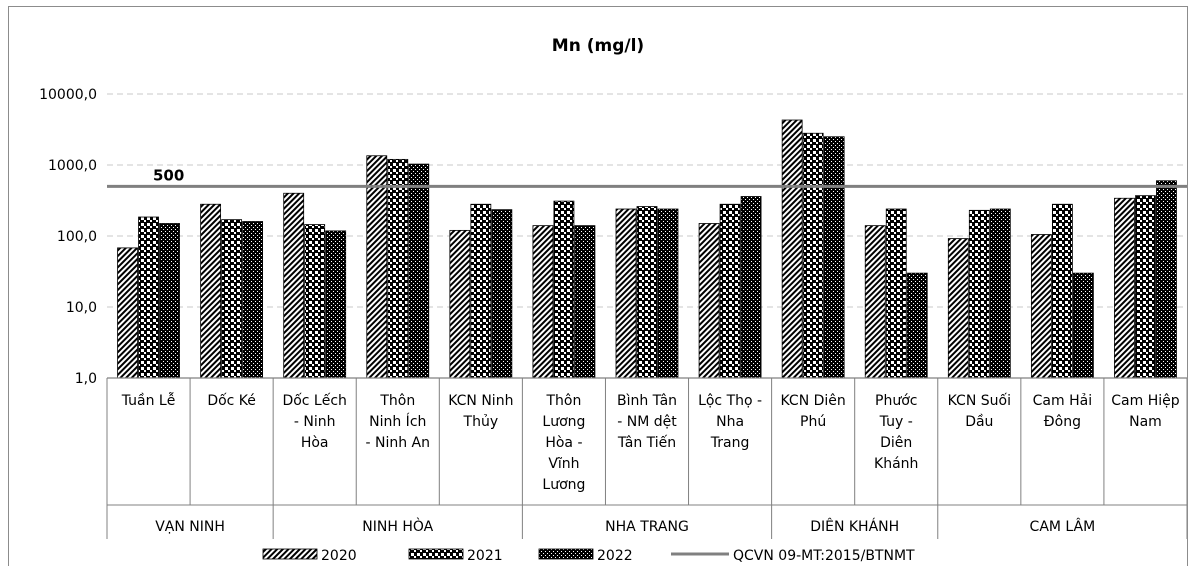 The image size is (1194, 571). I want to click on legend: 2020 2021 2022 QCVN 09-MT:2015/BTNMT, so click(588, 556).